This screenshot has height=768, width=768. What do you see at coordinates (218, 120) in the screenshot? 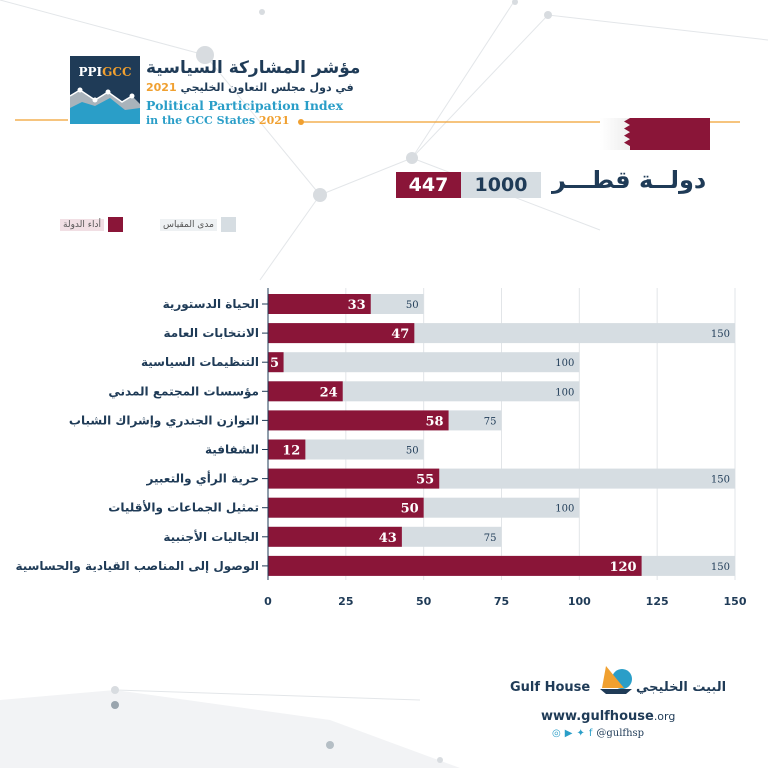
I see `subtitle-english: in the GCC States 2021` at bounding box center [218, 120].